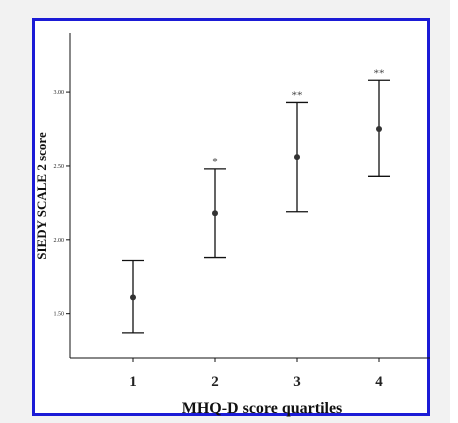 This screenshot has height=423, width=458. What do you see at coordinates (59, 93) in the screenshot?
I see `y-tick-label: 3.00` at bounding box center [59, 93].